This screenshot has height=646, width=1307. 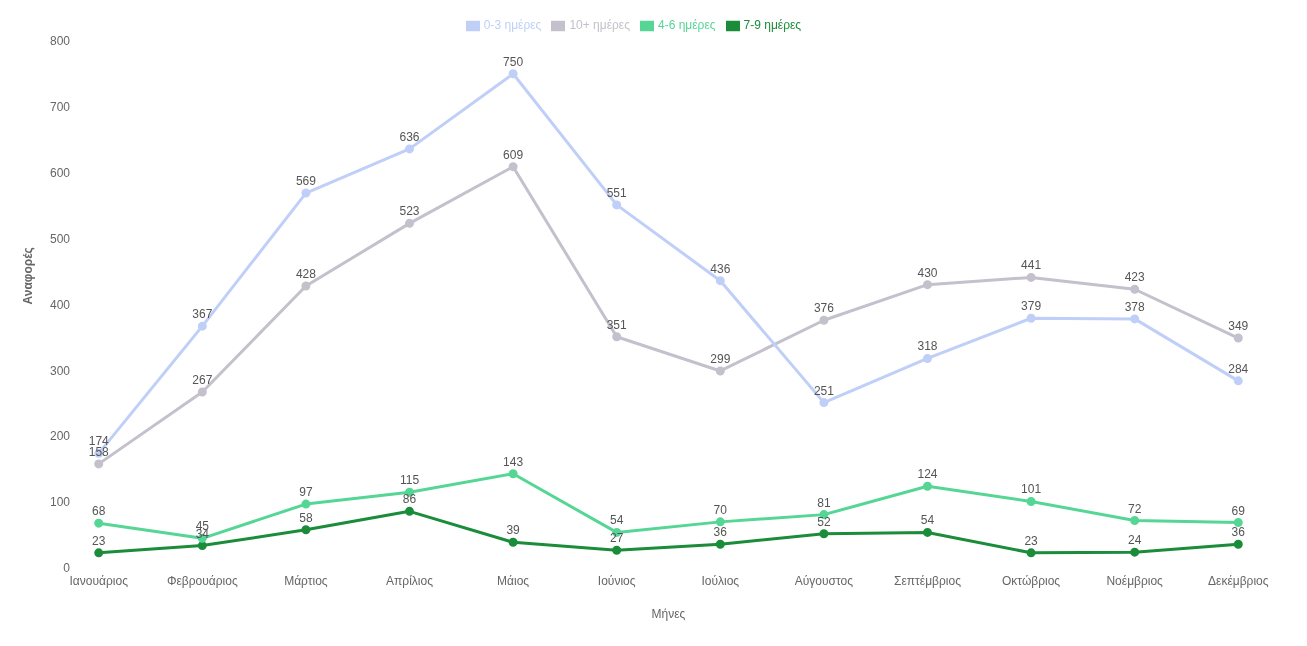 What do you see at coordinates (824, 521) in the screenshot?
I see `data-label: 52` at bounding box center [824, 521].